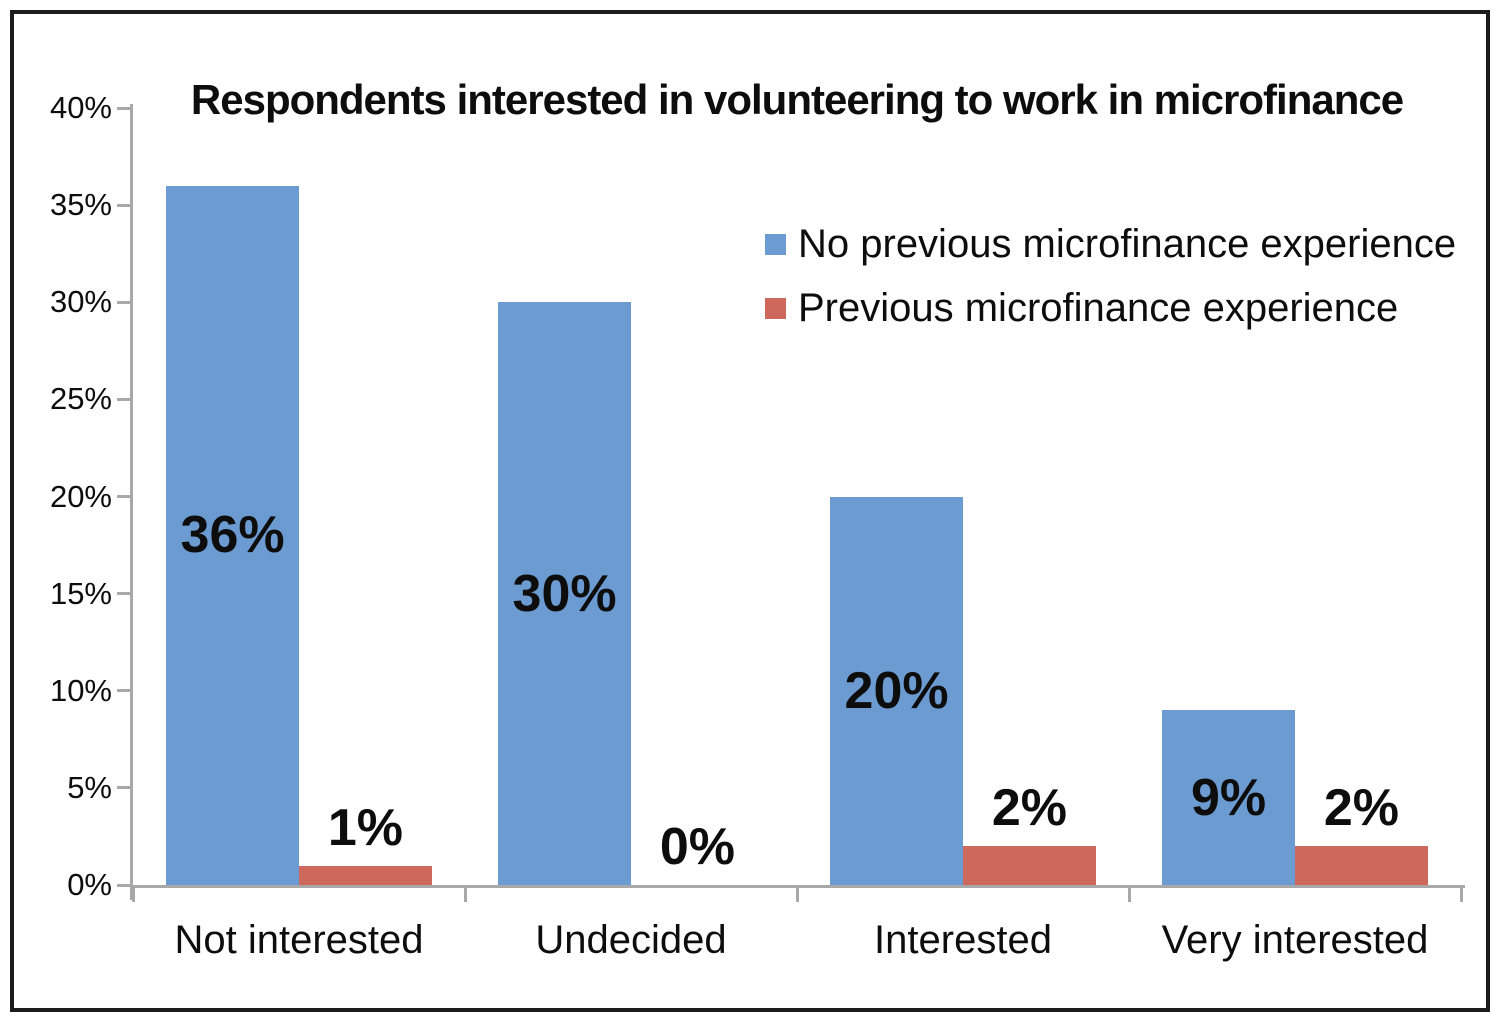  What do you see at coordinates (80, 107) in the screenshot?
I see `y-tick-label: 40%` at bounding box center [80, 107].